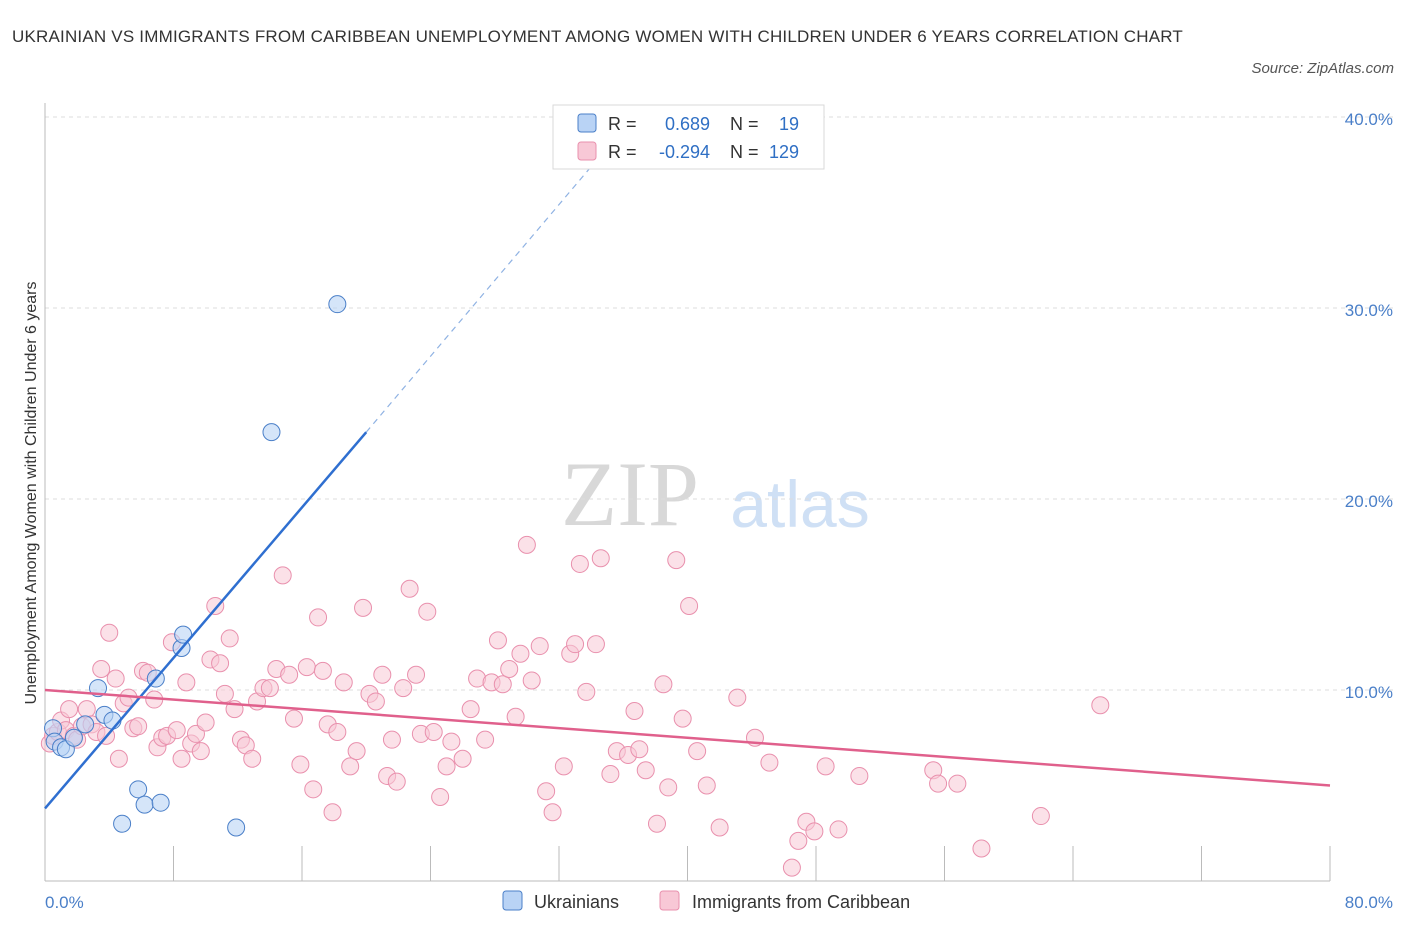 Image resolution: width=1406 pixels, height=930 pixels. I want to click on legend-n-label-2: N =, so click(744, 152).